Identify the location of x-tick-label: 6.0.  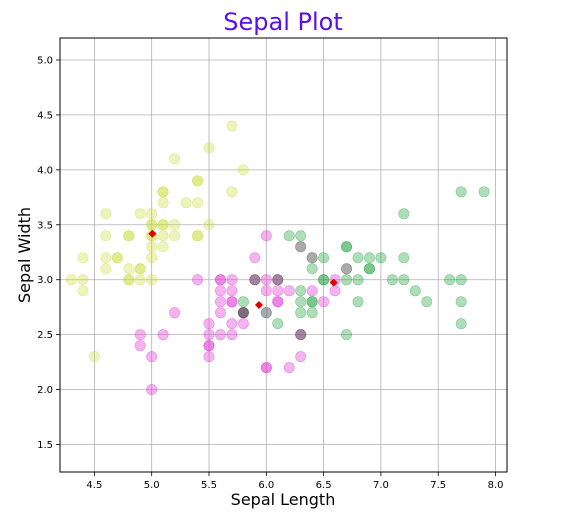
(266, 485).